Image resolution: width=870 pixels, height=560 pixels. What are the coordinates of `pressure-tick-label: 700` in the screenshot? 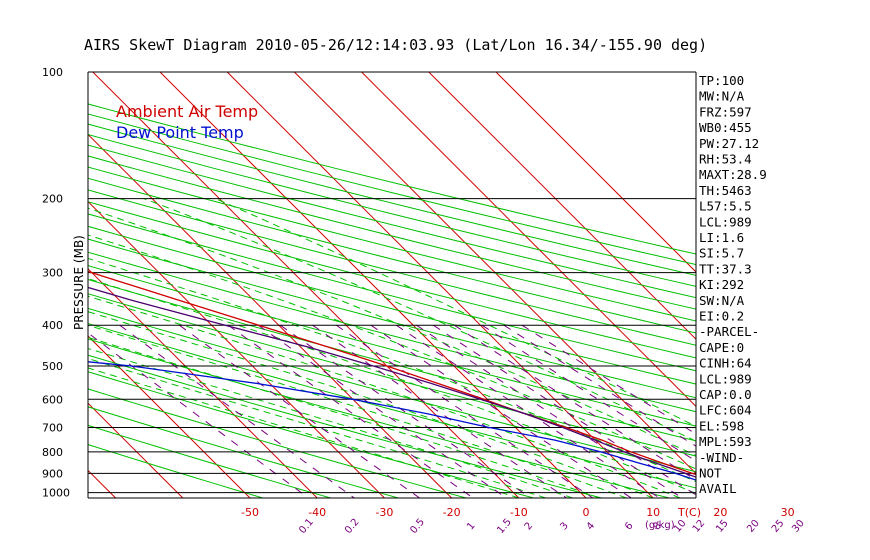 It's located at (52, 427).